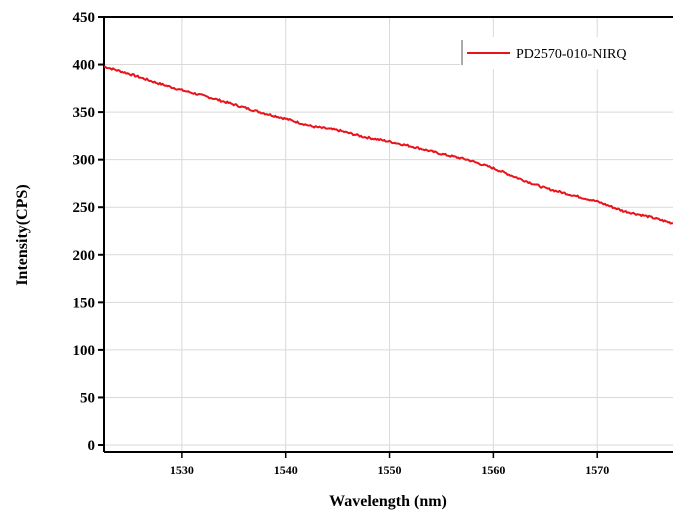 This screenshot has width=673, height=514. I want to click on y-tick-label: 300, so click(84, 161).